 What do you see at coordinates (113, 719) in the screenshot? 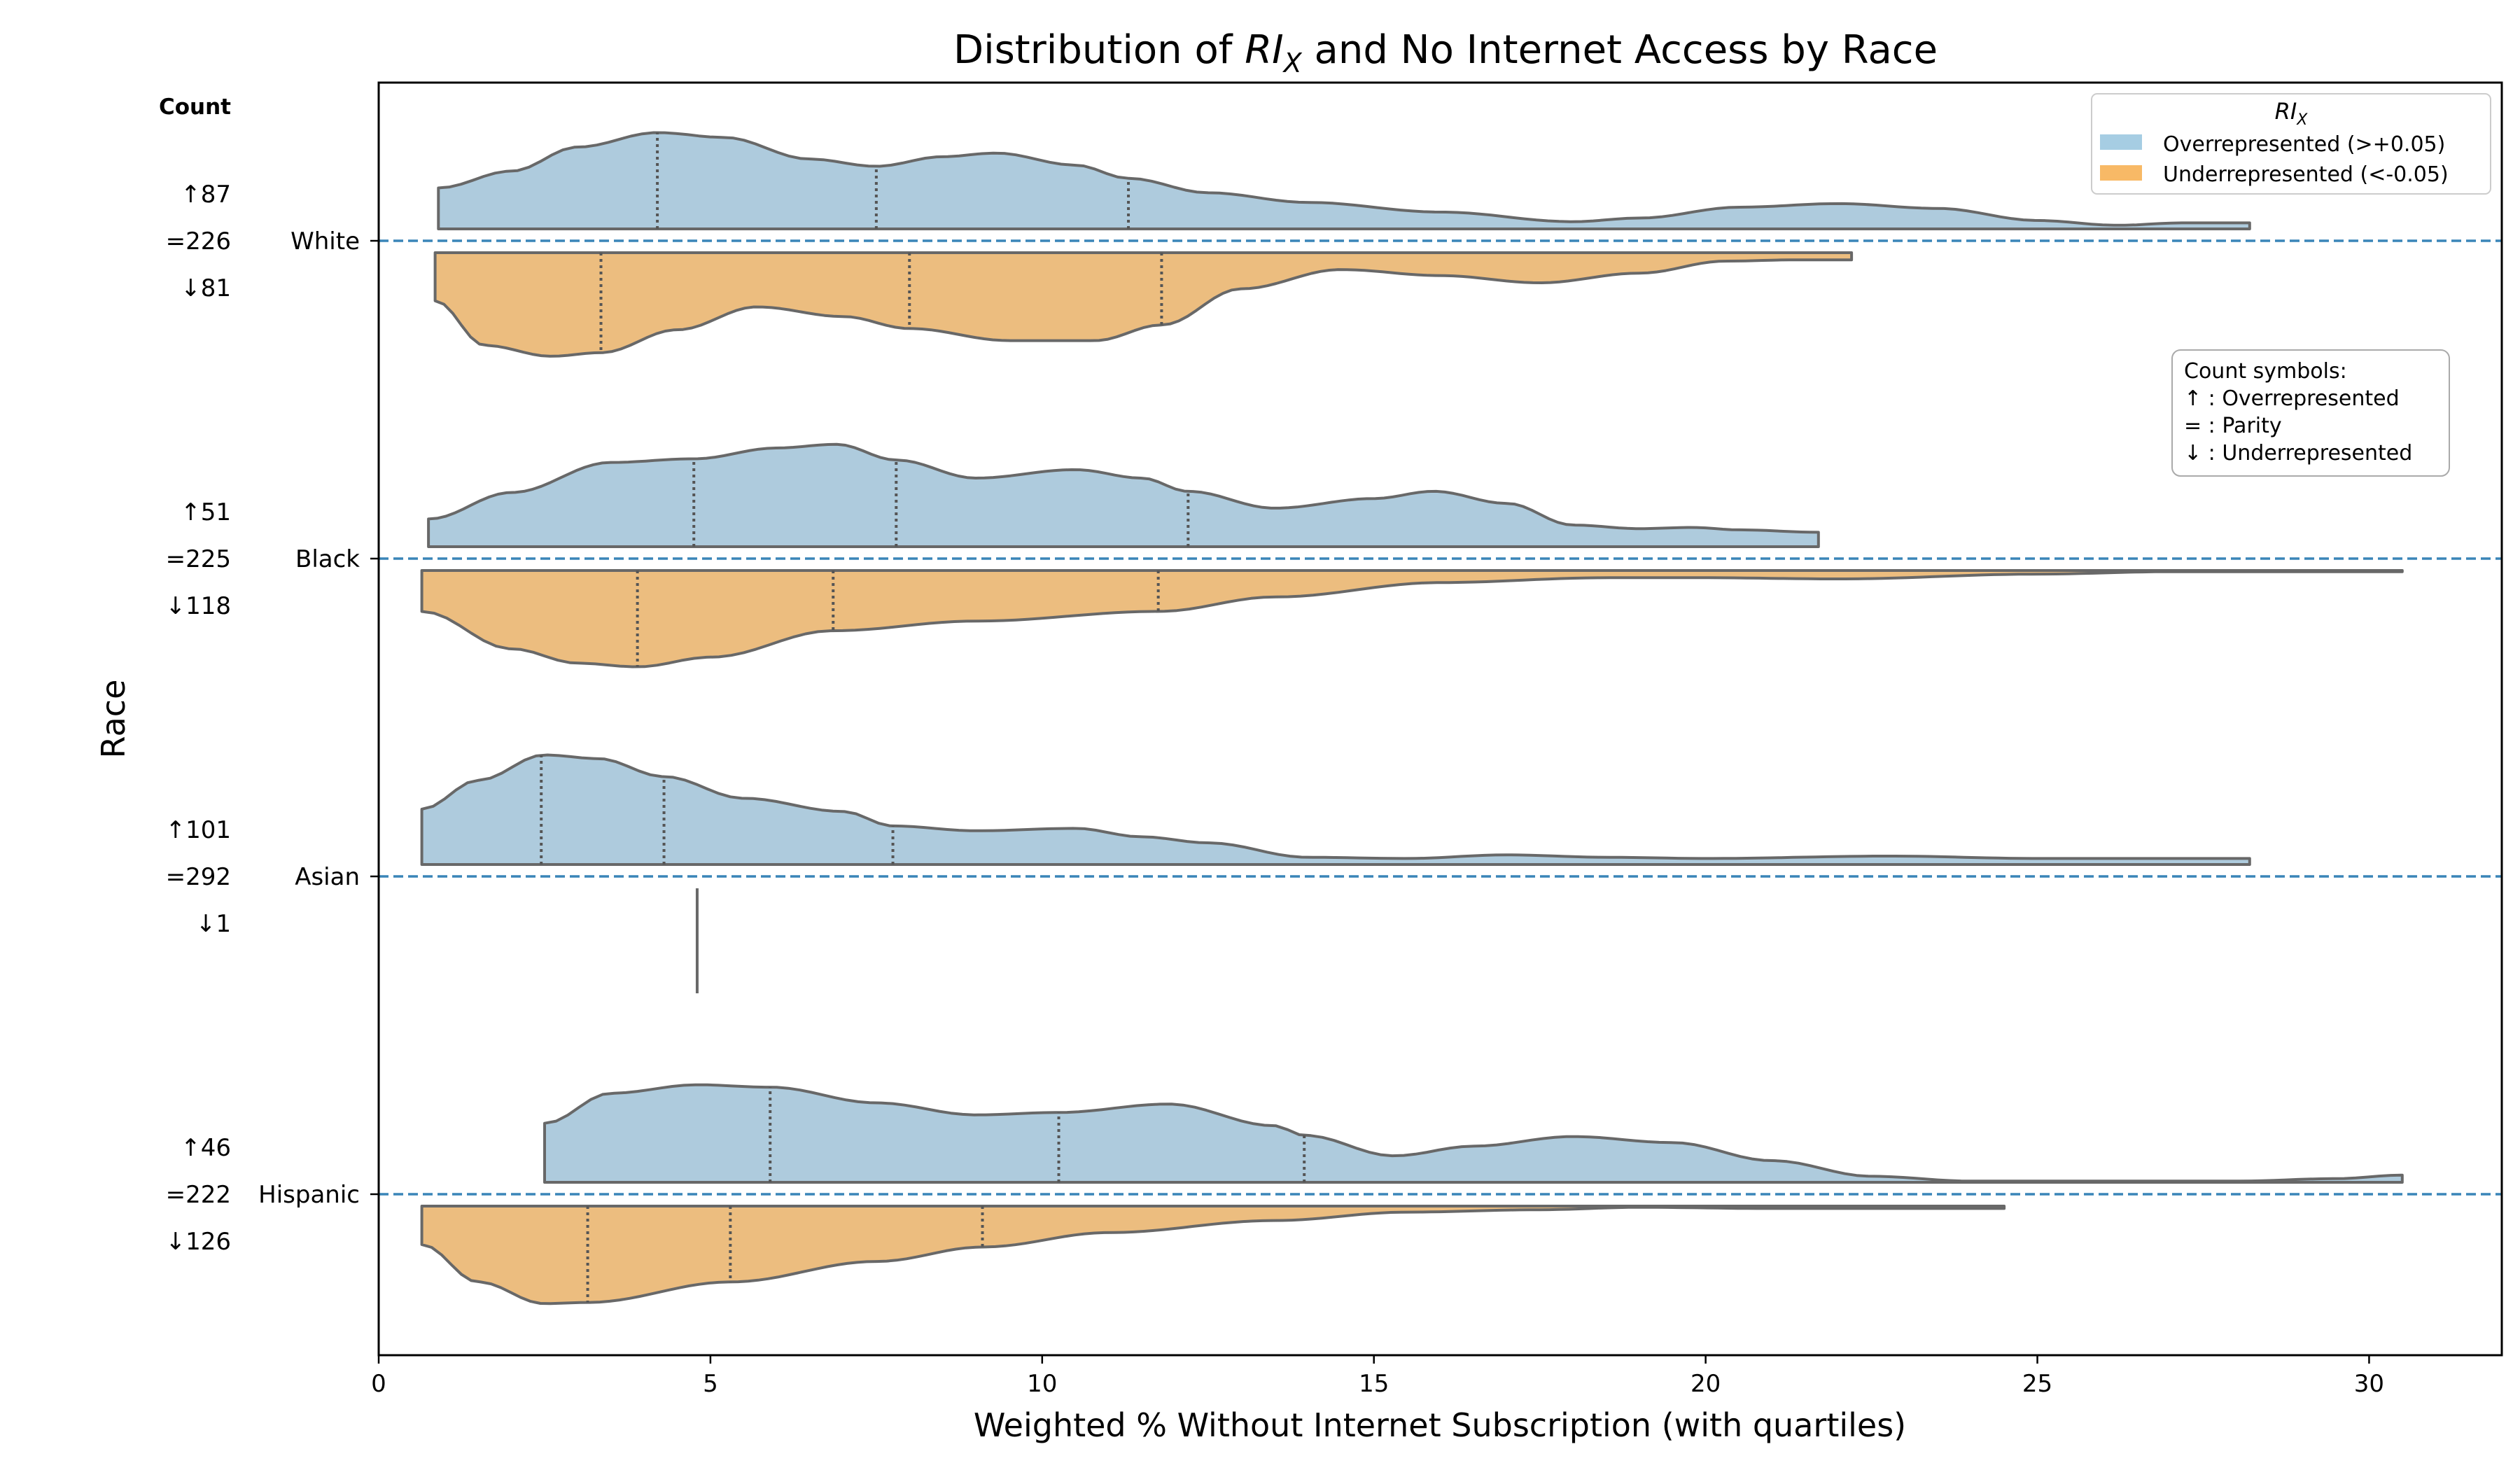
I see `y-axis-label: Race` at bounding box center [113, 719].